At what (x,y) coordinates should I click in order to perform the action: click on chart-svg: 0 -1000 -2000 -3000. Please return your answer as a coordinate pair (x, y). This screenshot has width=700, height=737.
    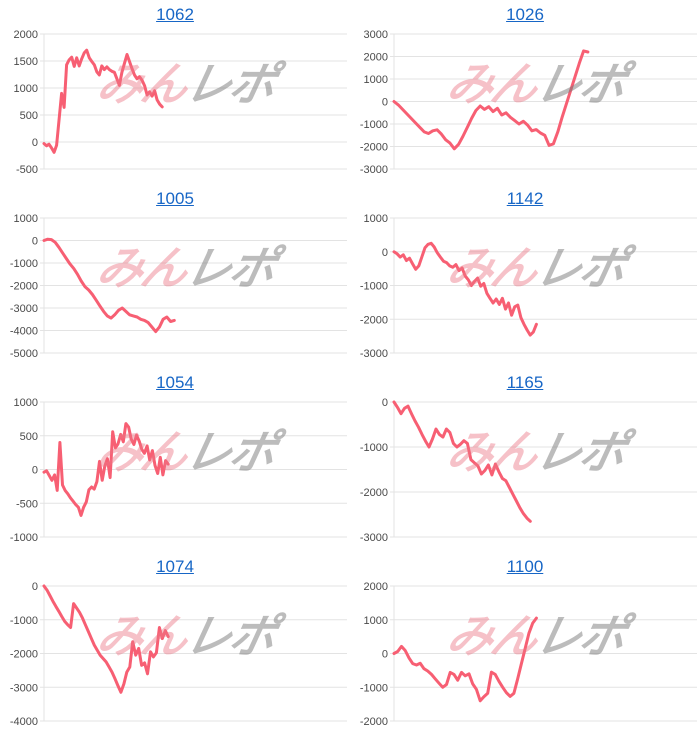
    Looking at the image, I should click on (528, 470).